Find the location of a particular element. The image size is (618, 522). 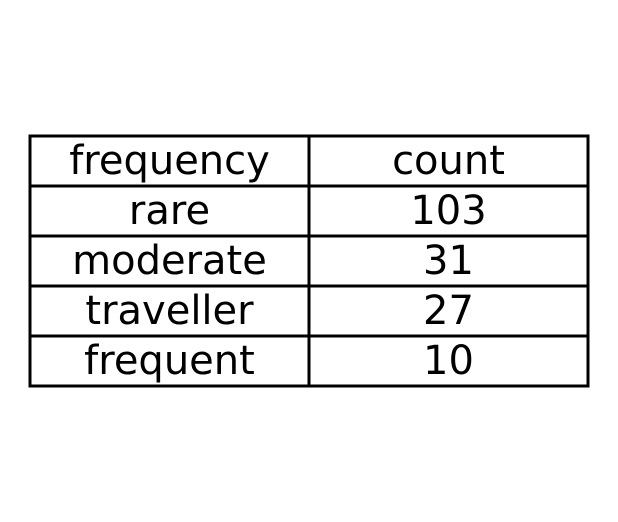

table-cell-r1-c1: rare is located at coordinates (169, 211).